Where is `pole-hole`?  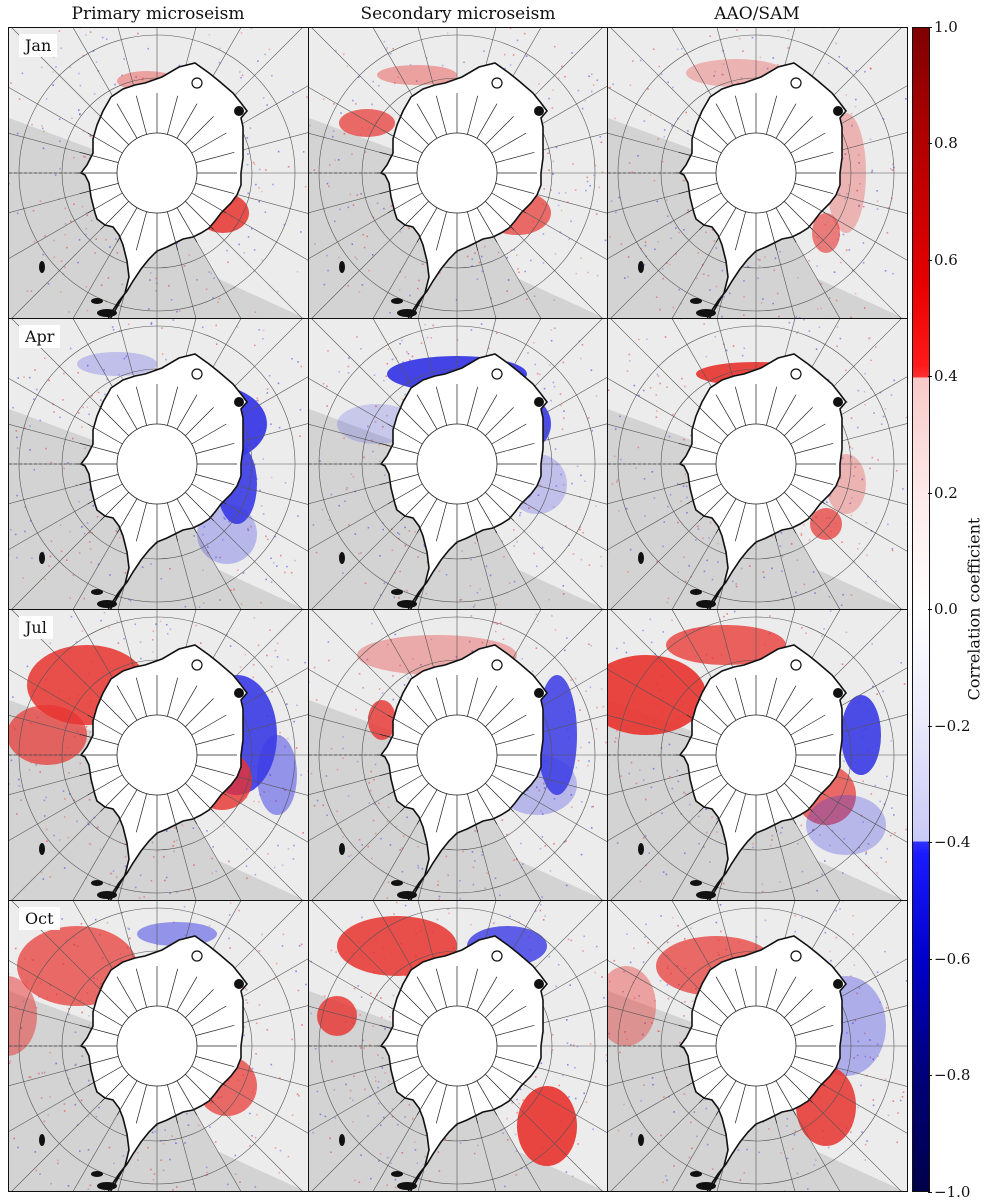 pole-hole is located at coordinates (756, 173).